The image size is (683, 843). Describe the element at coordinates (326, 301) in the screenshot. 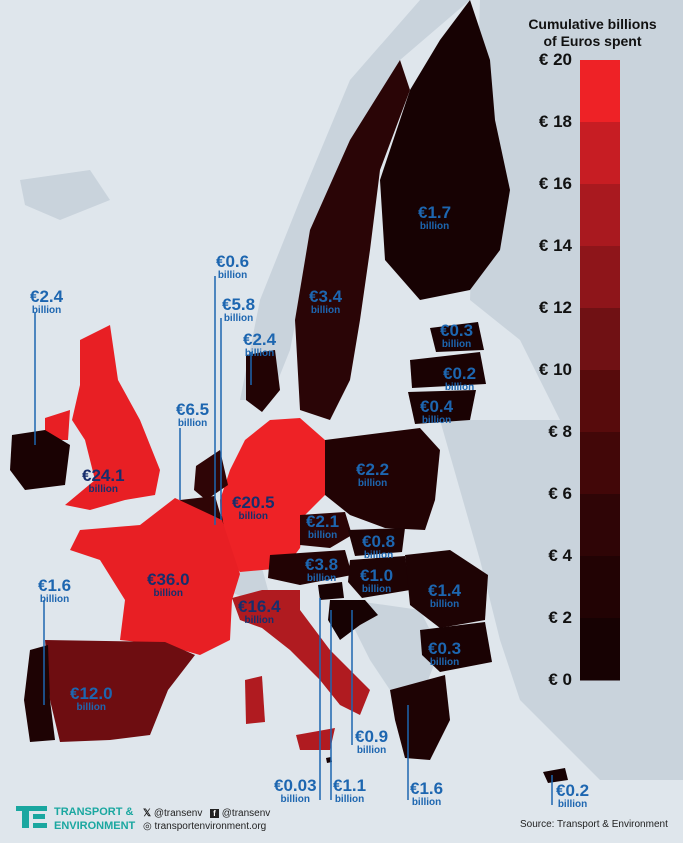

I see `label-sweden: €3.4 billion` at that location.